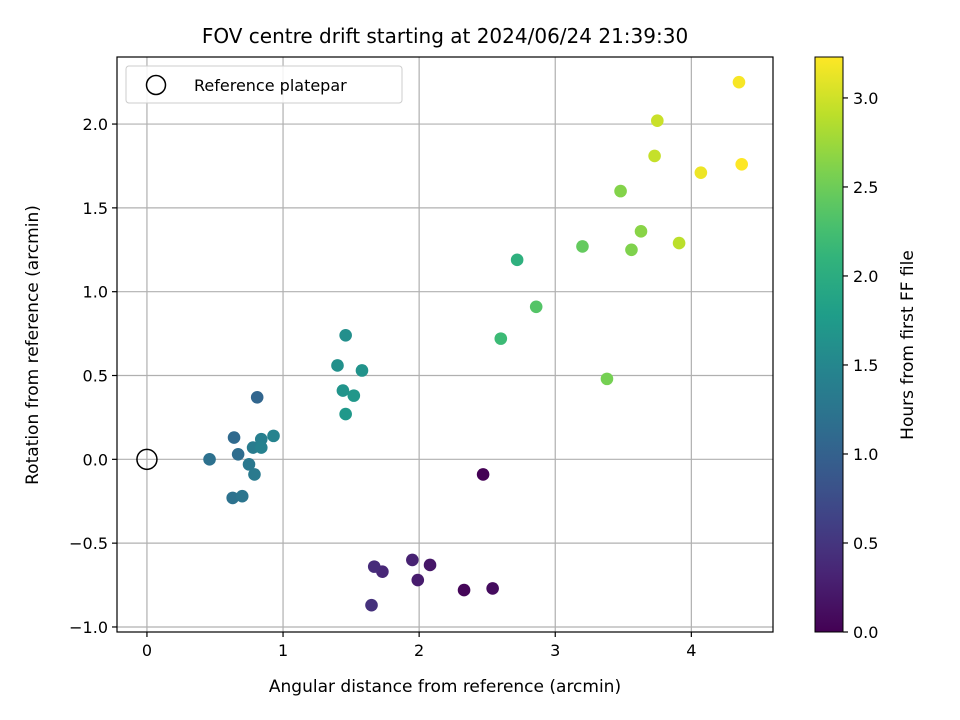  I want to click on legend-marker, so click(156, 85).